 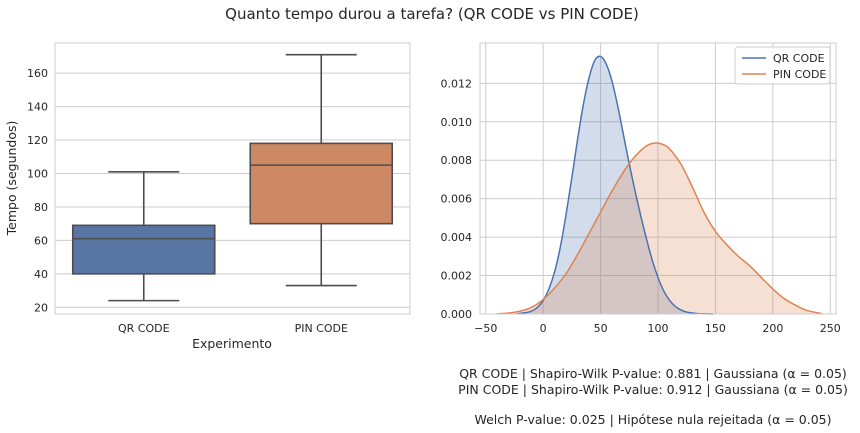 What do you see at coordinates (830, 328) in the screenshot?
I see `density-x-tick-label: 250` at bounding box center [830, 328].